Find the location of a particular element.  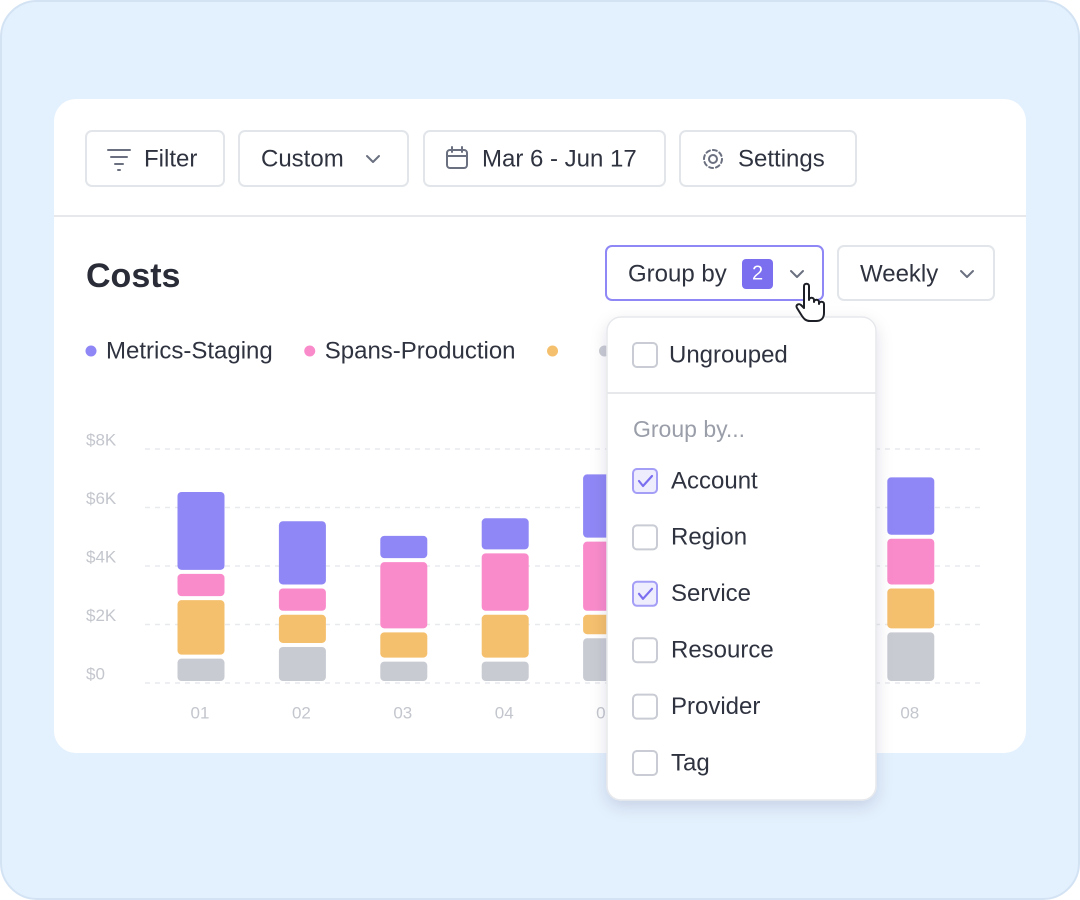

option-label: Tag is located at coordinates (690, 762).